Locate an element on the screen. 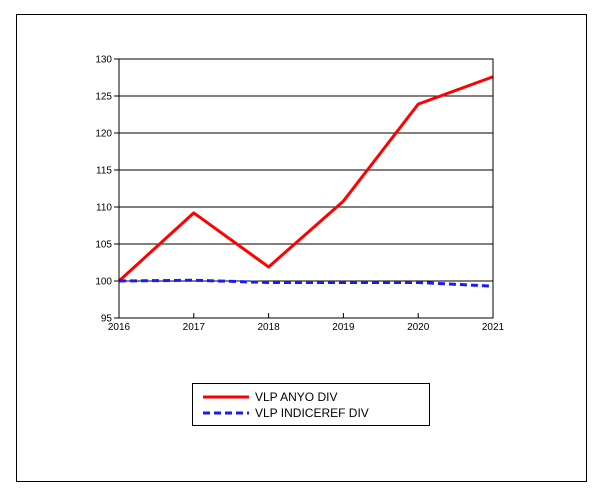 This screenshot has height=489, width=605. legend-item-vlp-indiceref-div: VLP INDICEREF DIV is located at coordinates (286, 413).